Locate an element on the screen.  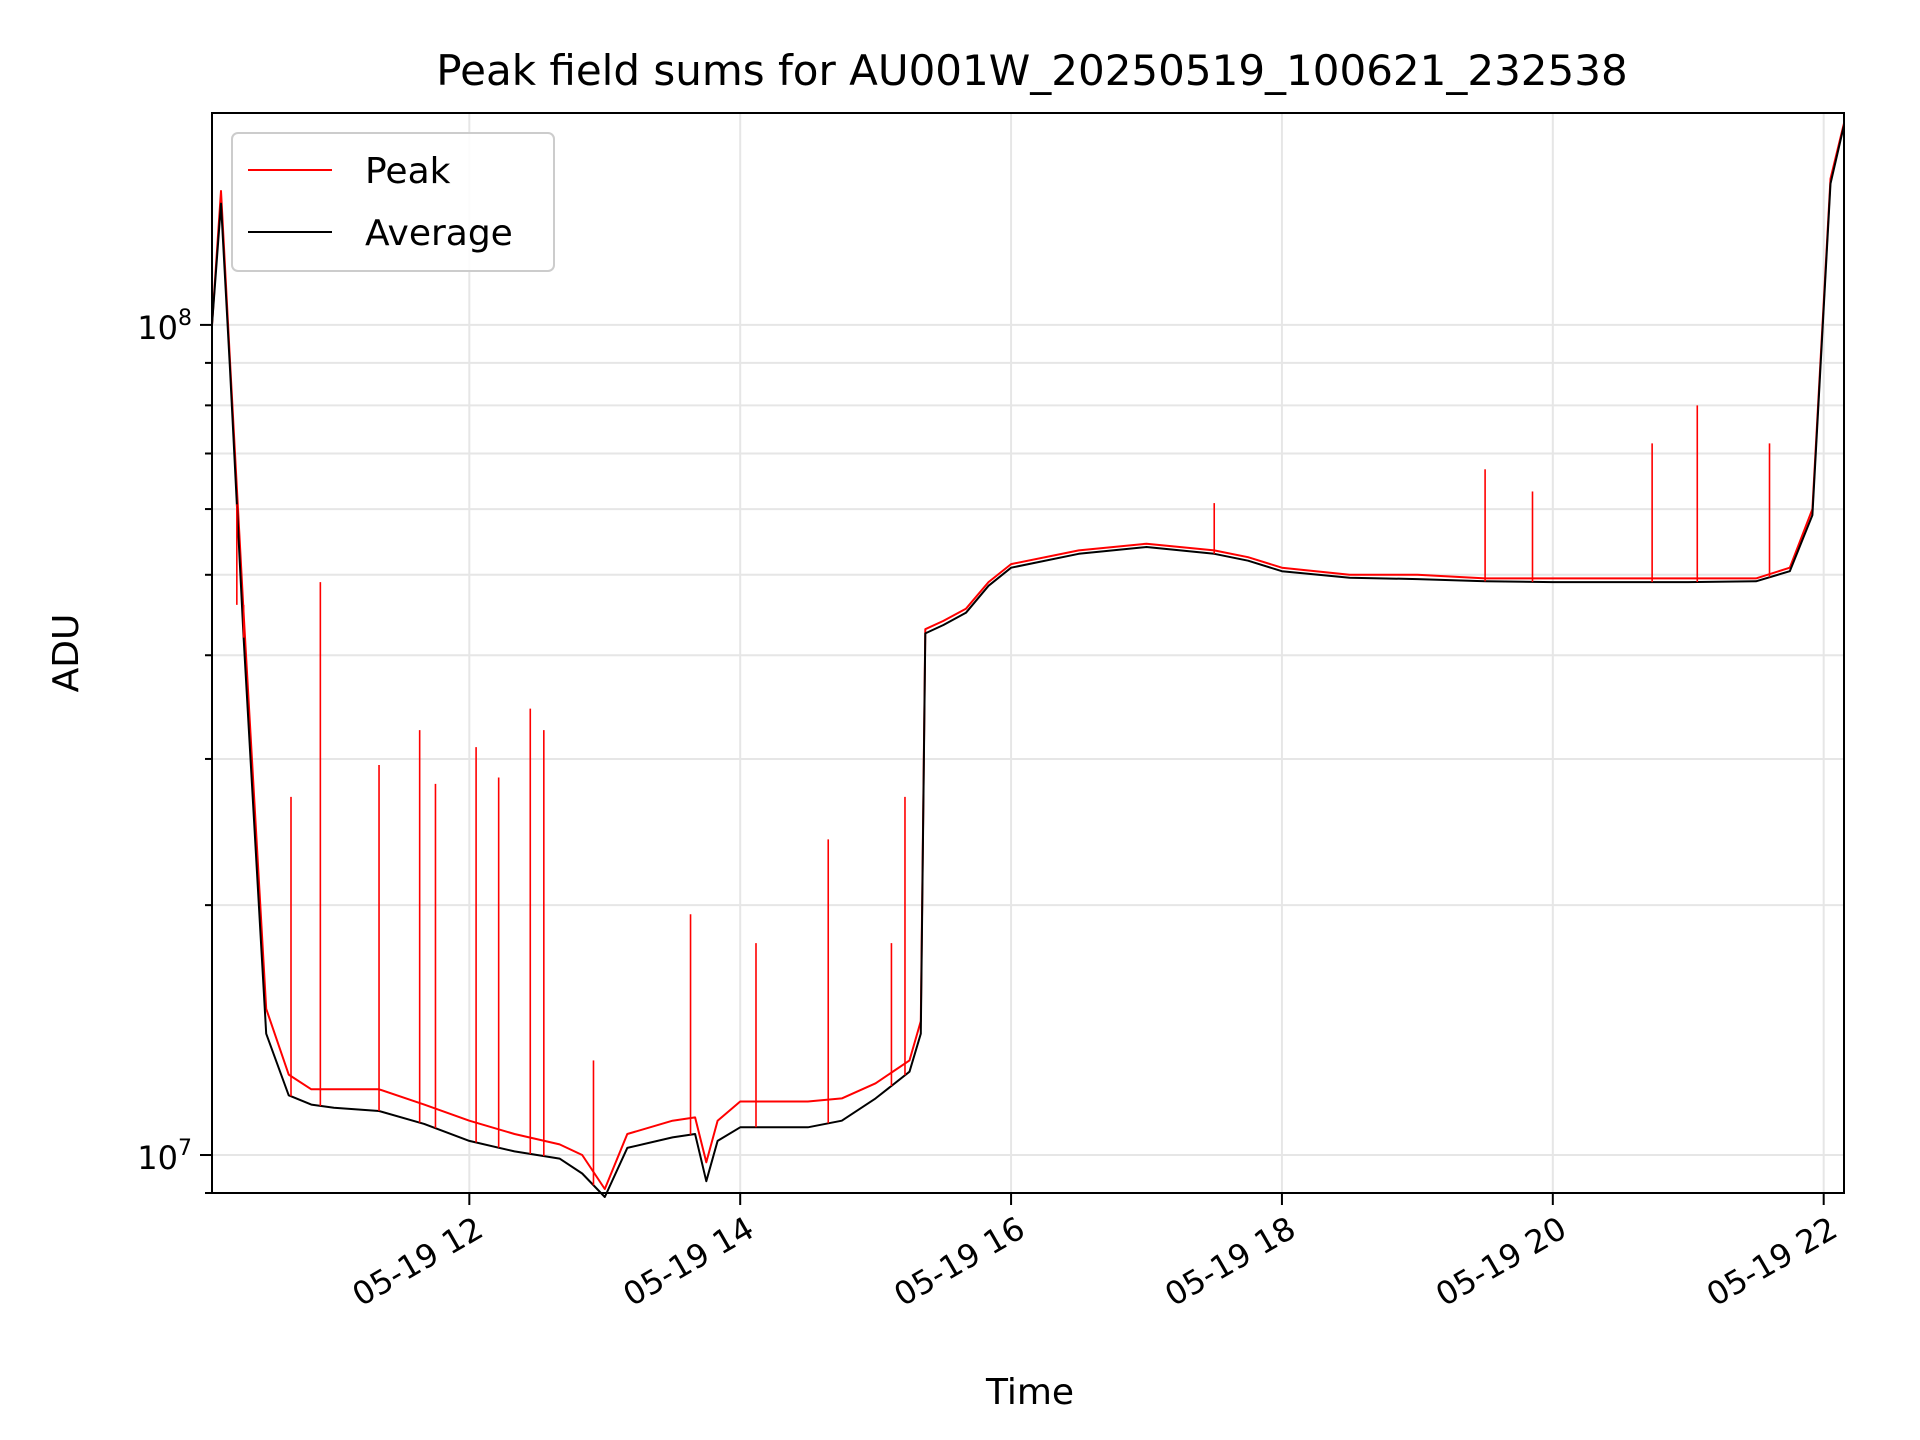
y-tick-label: 107 is located at coordinates (164, 1156).